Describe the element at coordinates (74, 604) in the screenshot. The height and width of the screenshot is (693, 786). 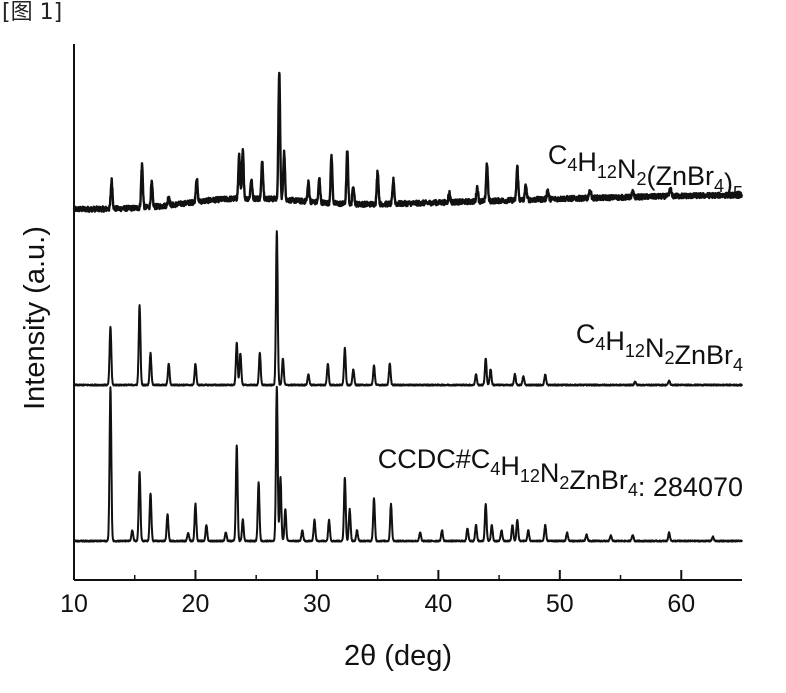
I see `x-tick-label: 10` at that location.